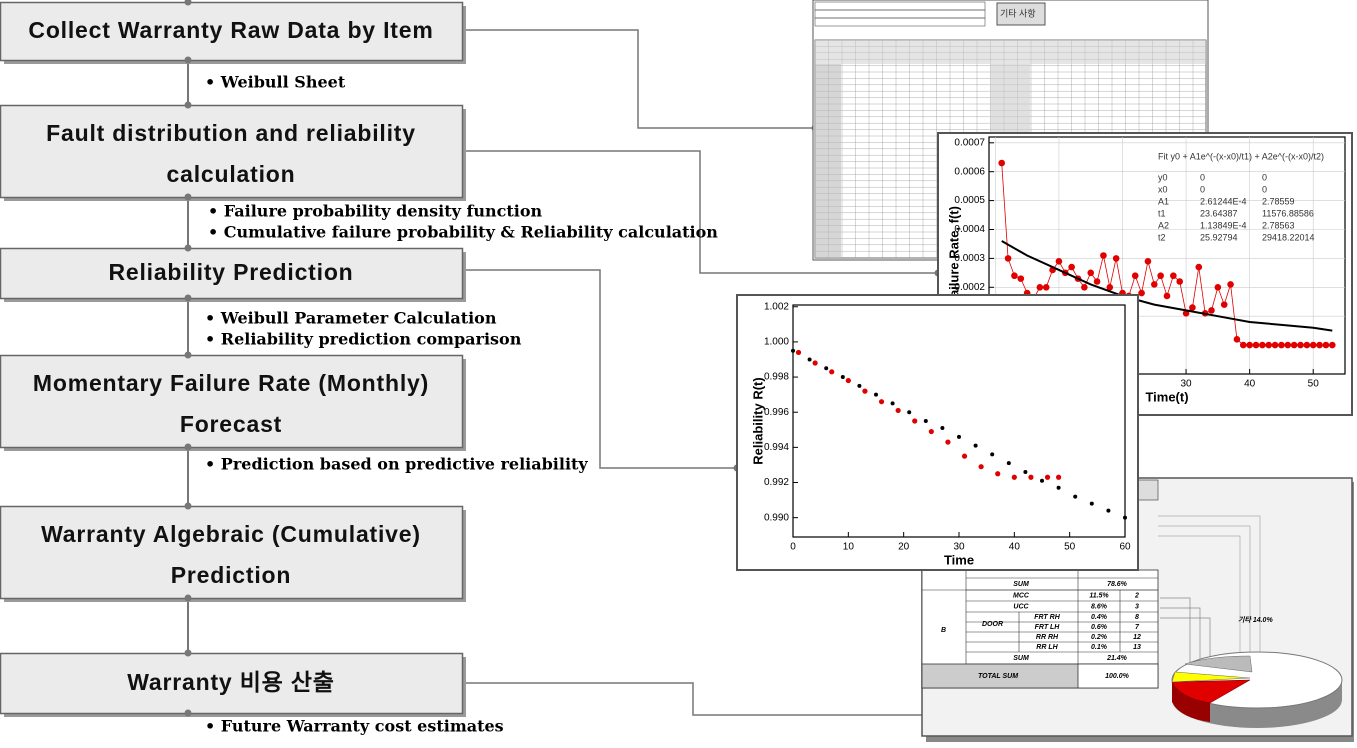  What do you see at coordinates (1137, 617) in the screenshot?
I see `row-rank: 8` at bounding box center [1137, 617].